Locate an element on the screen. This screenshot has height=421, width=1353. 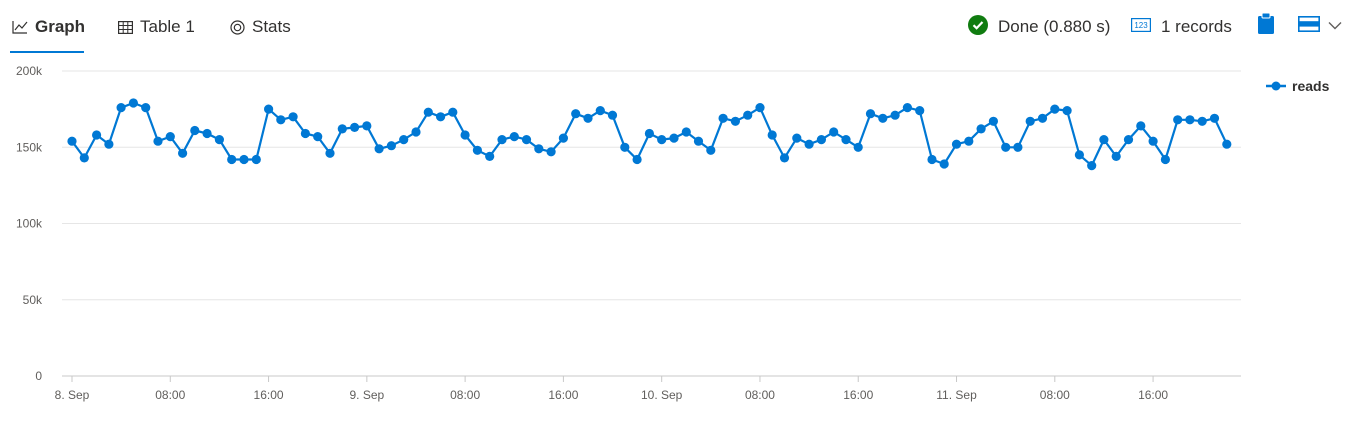
tab-graph: Graph is located at coordinates (48, 27).